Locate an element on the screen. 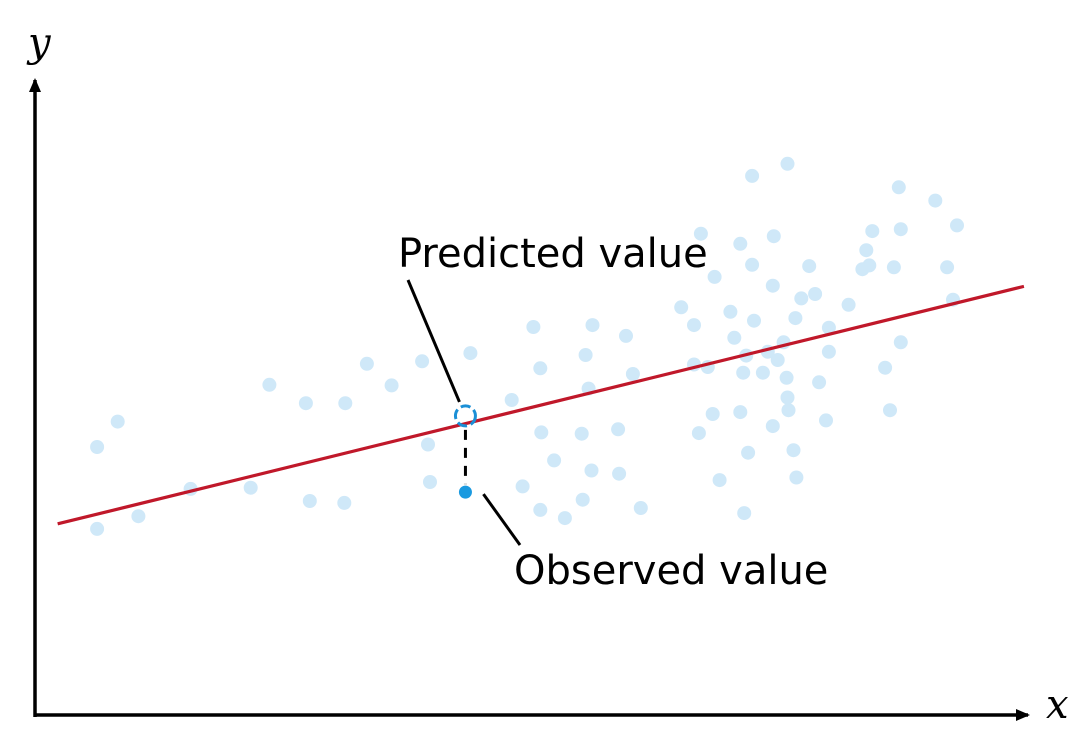 The image size is (1089, 741). predicted-value-label: Predicted value is located at coordinates (553, 254).